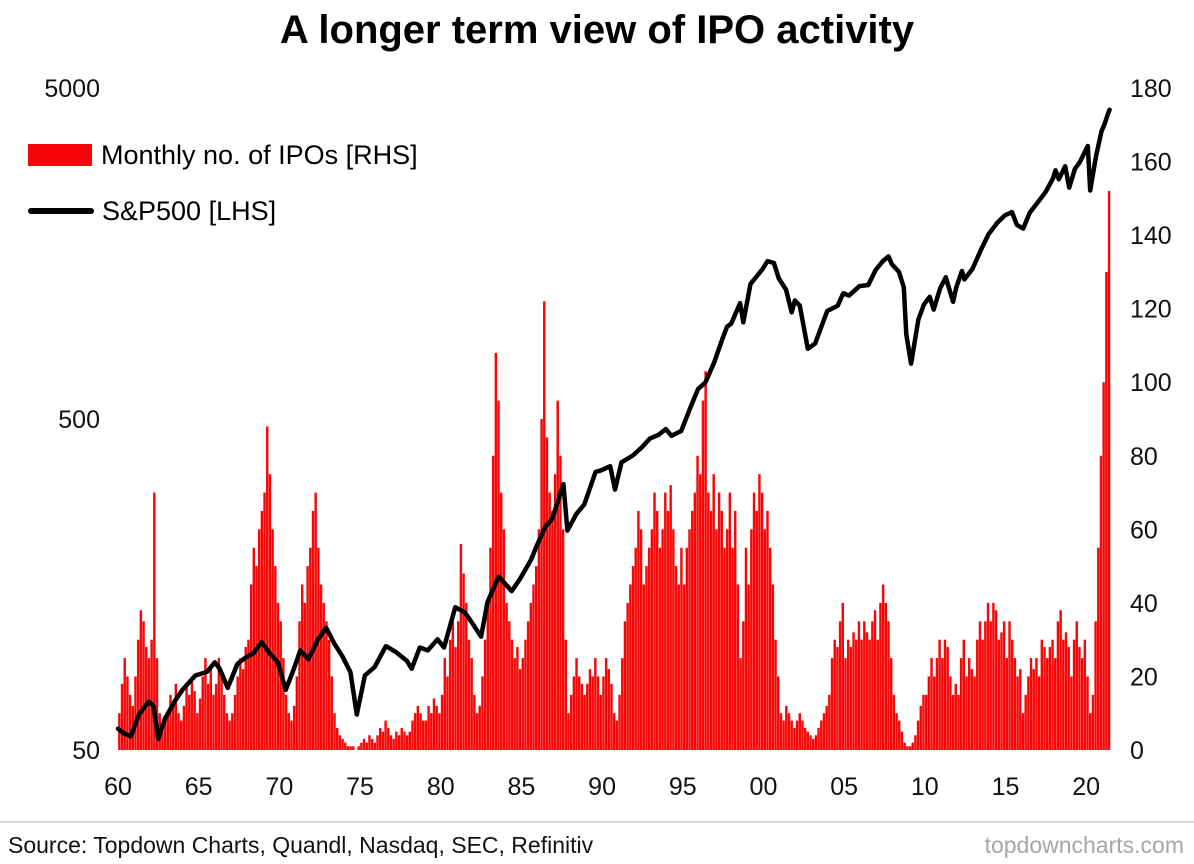 This screenshot has height=864, width=1194. What do you see at coordinates (441, 787) in the screenshot?
I see `x-axis-tick: 80` at bounding box center [441, 787].